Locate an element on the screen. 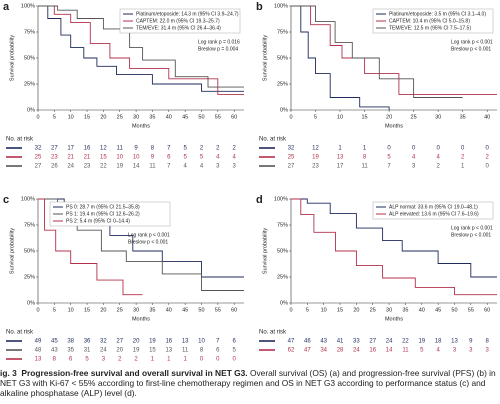 The width and height of the screenshot is (500, 404). at-risk-count: 22 is located at coordinates (405, 342).